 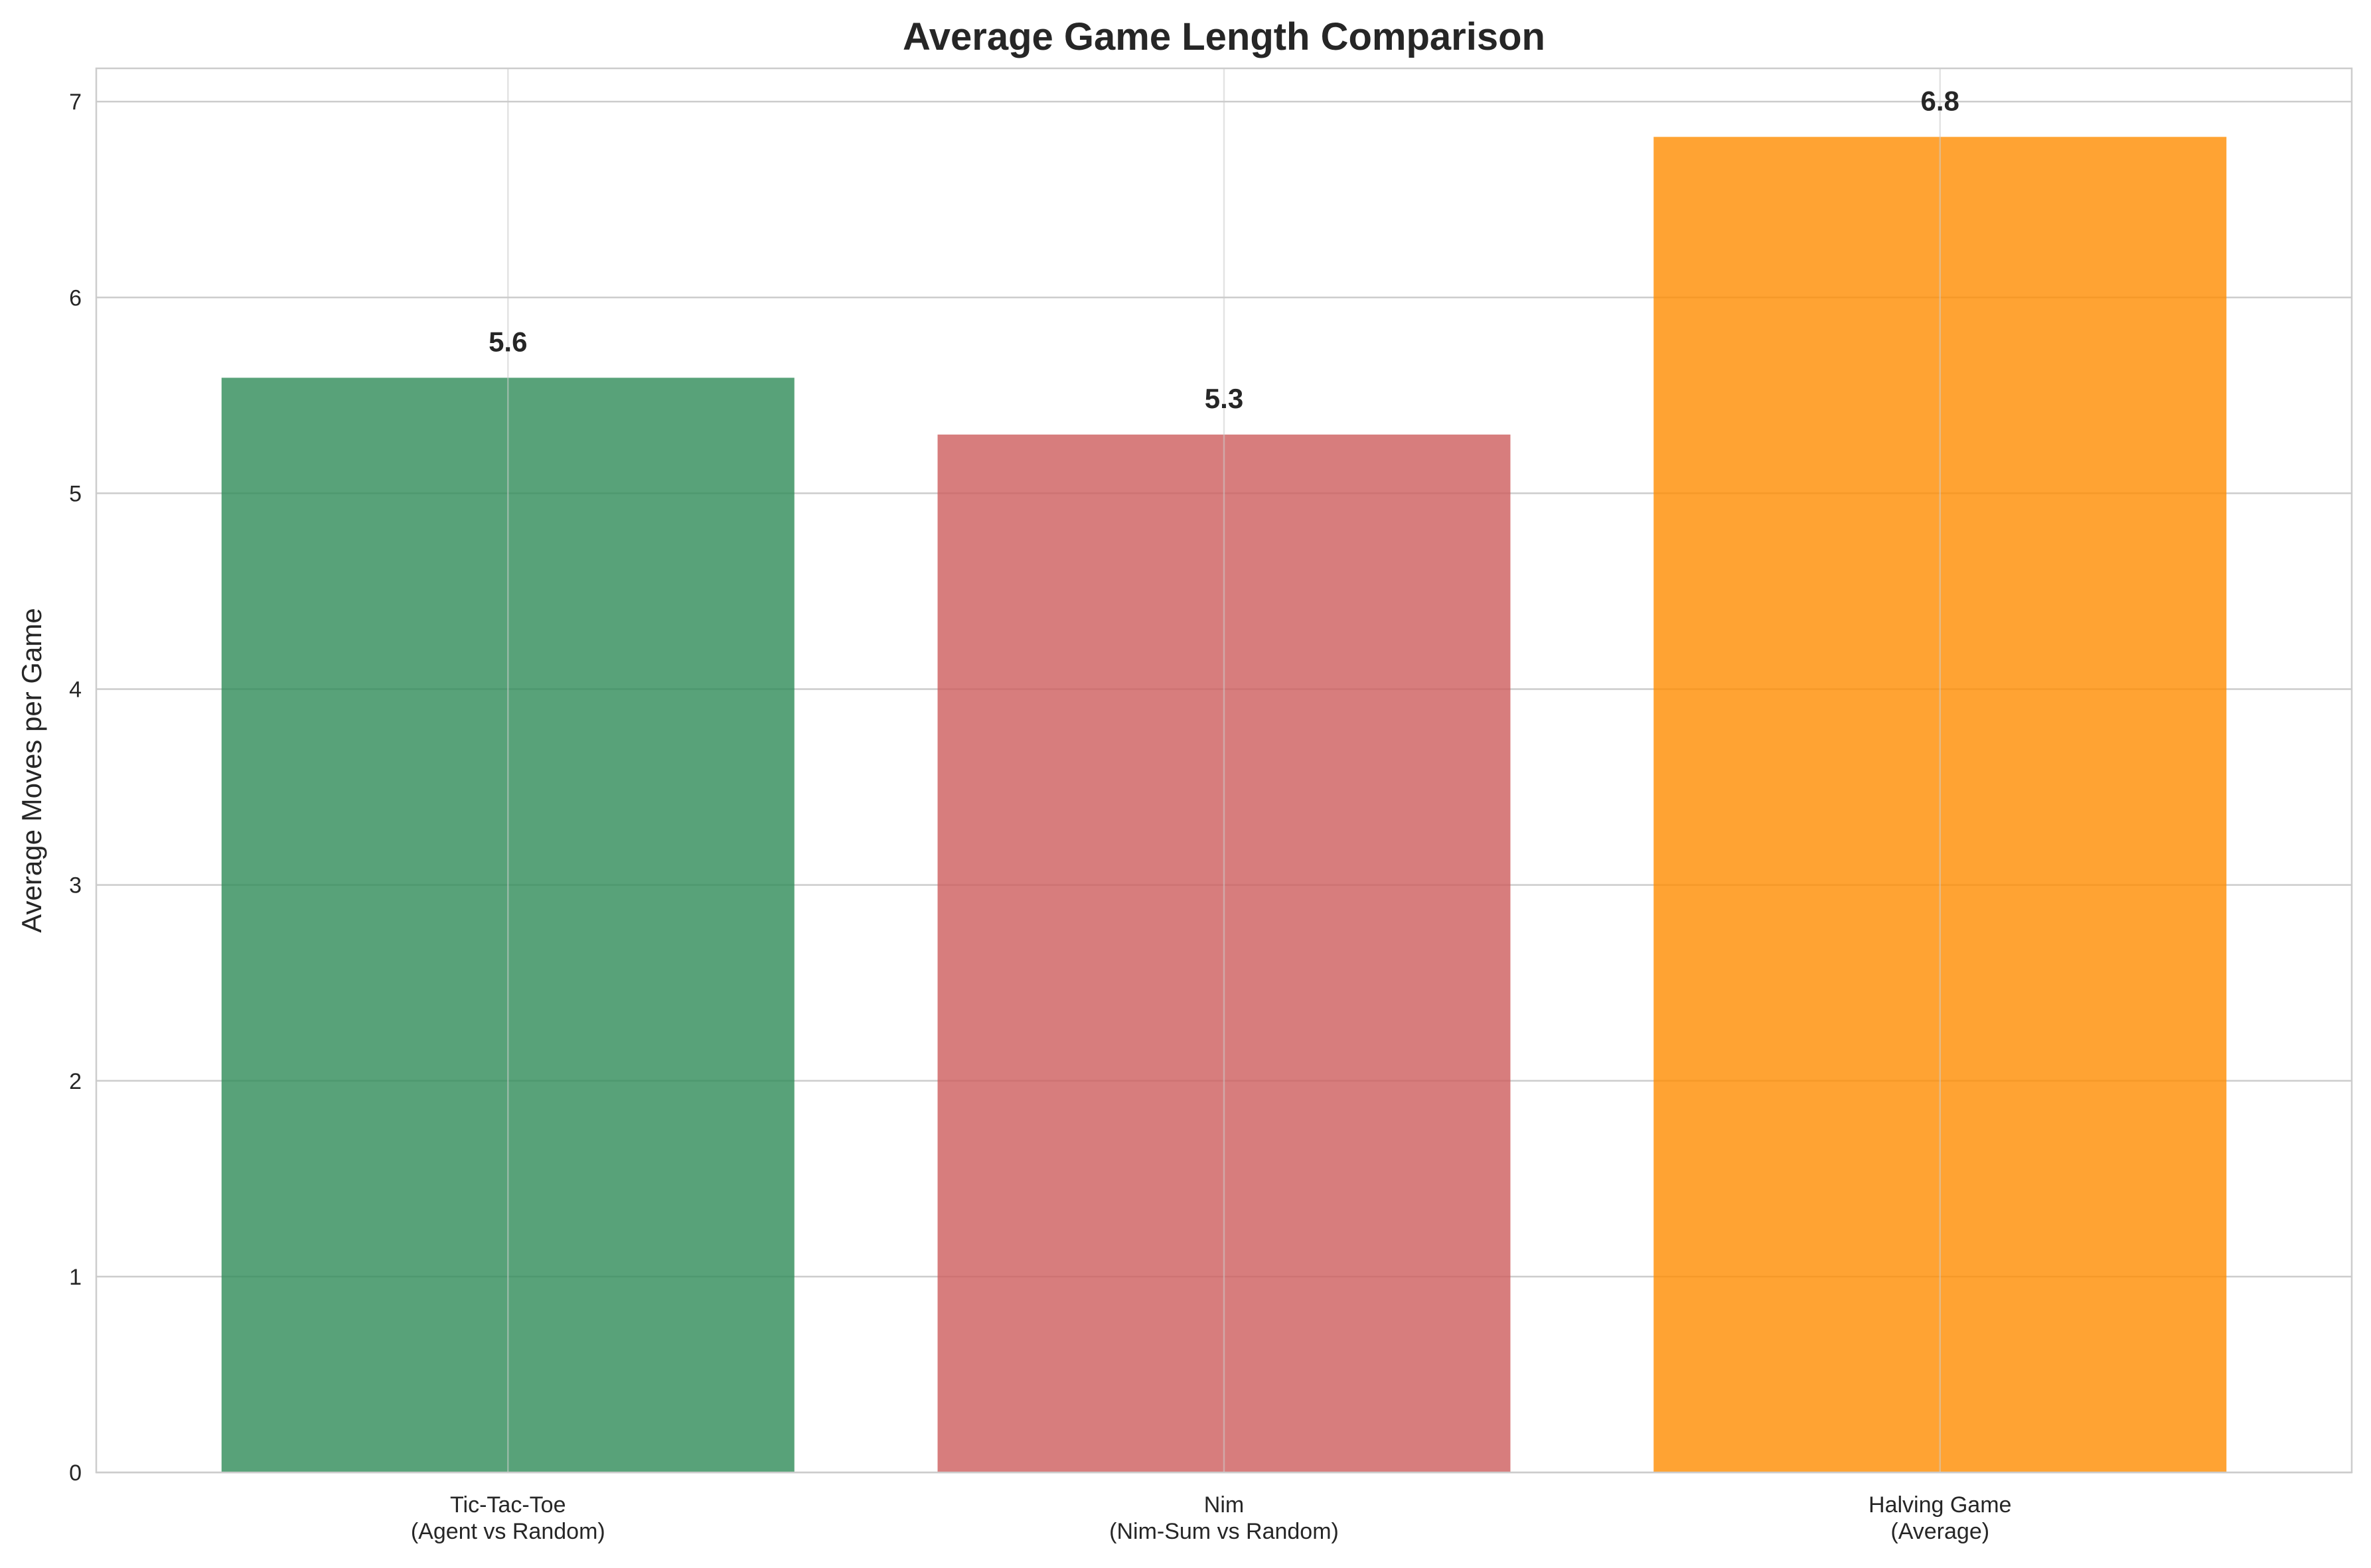 I want to click on chart-title: Average Game Length Comparison, so click(x=1224, y=36).